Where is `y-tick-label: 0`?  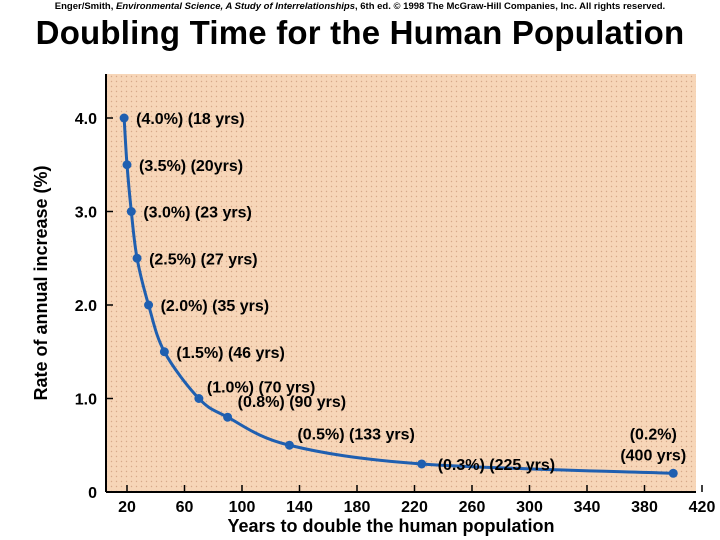 y-tick-label: 0 is located at coordinates (92, 493).